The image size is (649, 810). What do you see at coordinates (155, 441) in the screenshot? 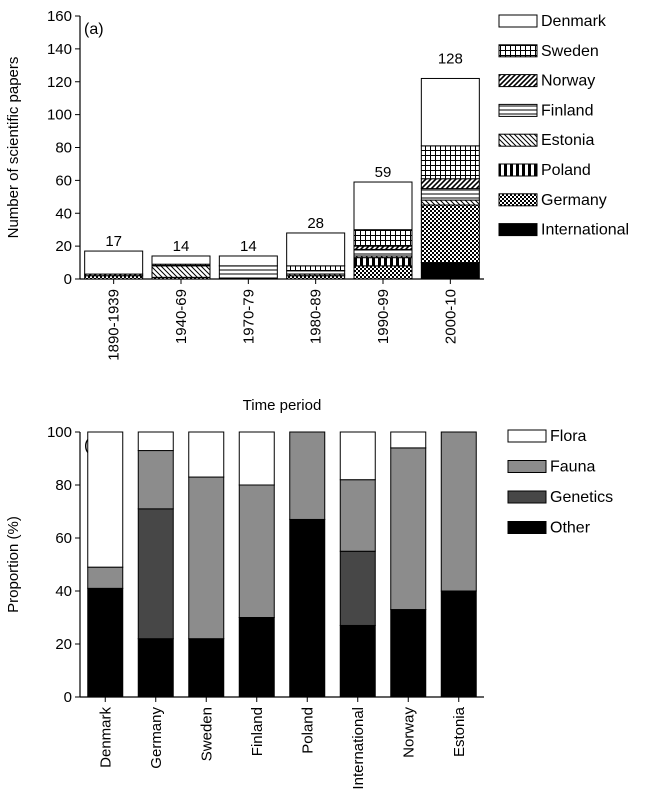
I see `chart-2-bar-germany-flora` at bounding box center [155, 441].